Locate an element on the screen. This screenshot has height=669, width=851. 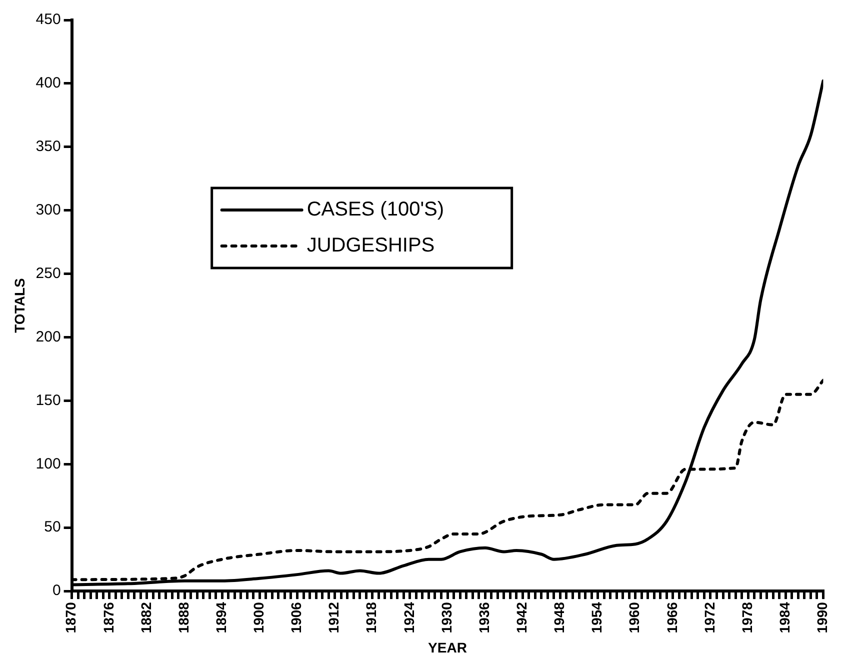
x-tick-label: 1936 is located at coordinates (484, 618).